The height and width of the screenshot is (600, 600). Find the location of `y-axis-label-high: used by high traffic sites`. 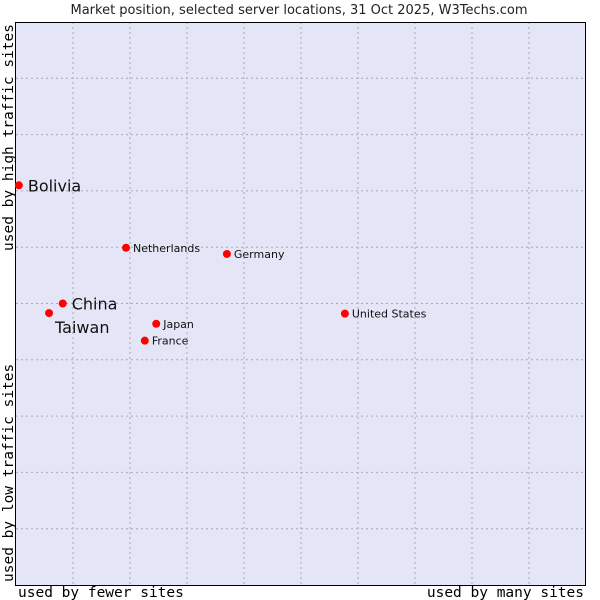

y-axis-label-high: used by high traffic sites is located at coordinates (9, 137).